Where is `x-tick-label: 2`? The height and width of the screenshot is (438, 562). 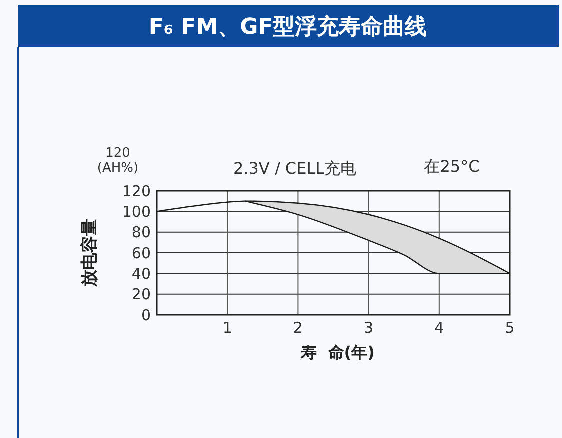 x-tick-label: 2 is located at coordinates (298, 328).